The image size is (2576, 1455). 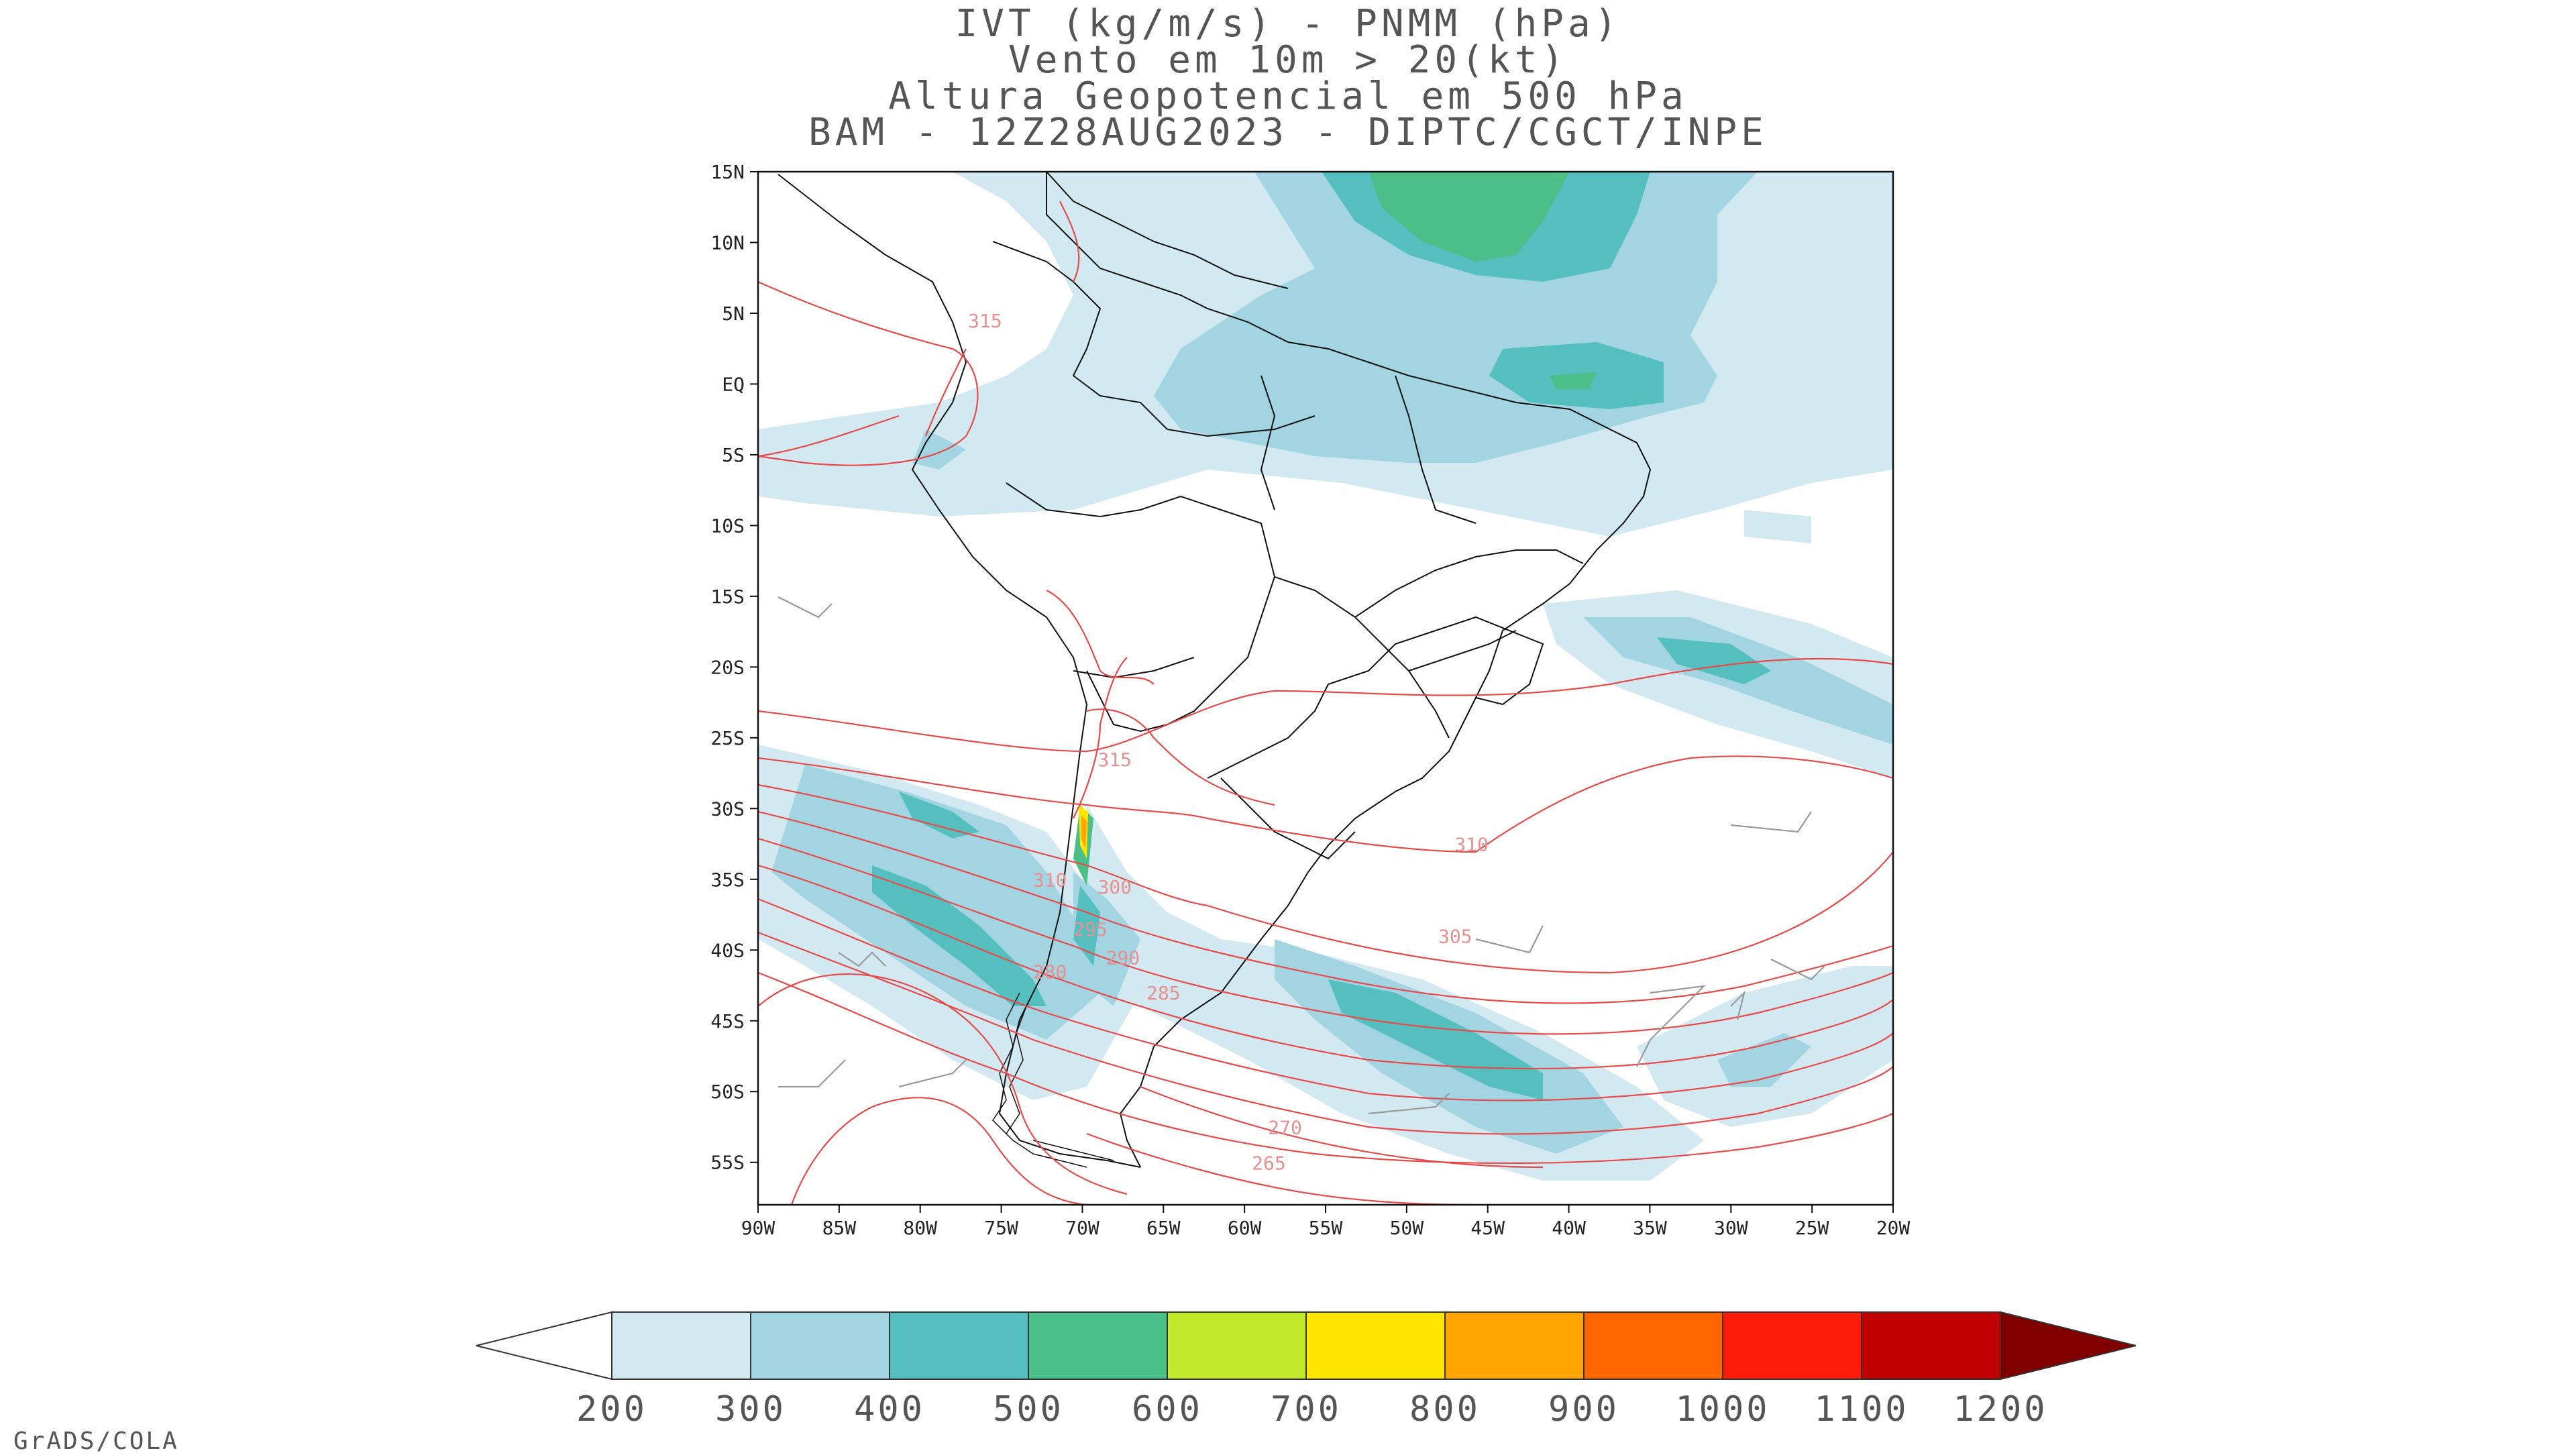 I want to click on colorbar-label: 200, so click(x=611, y=1409).